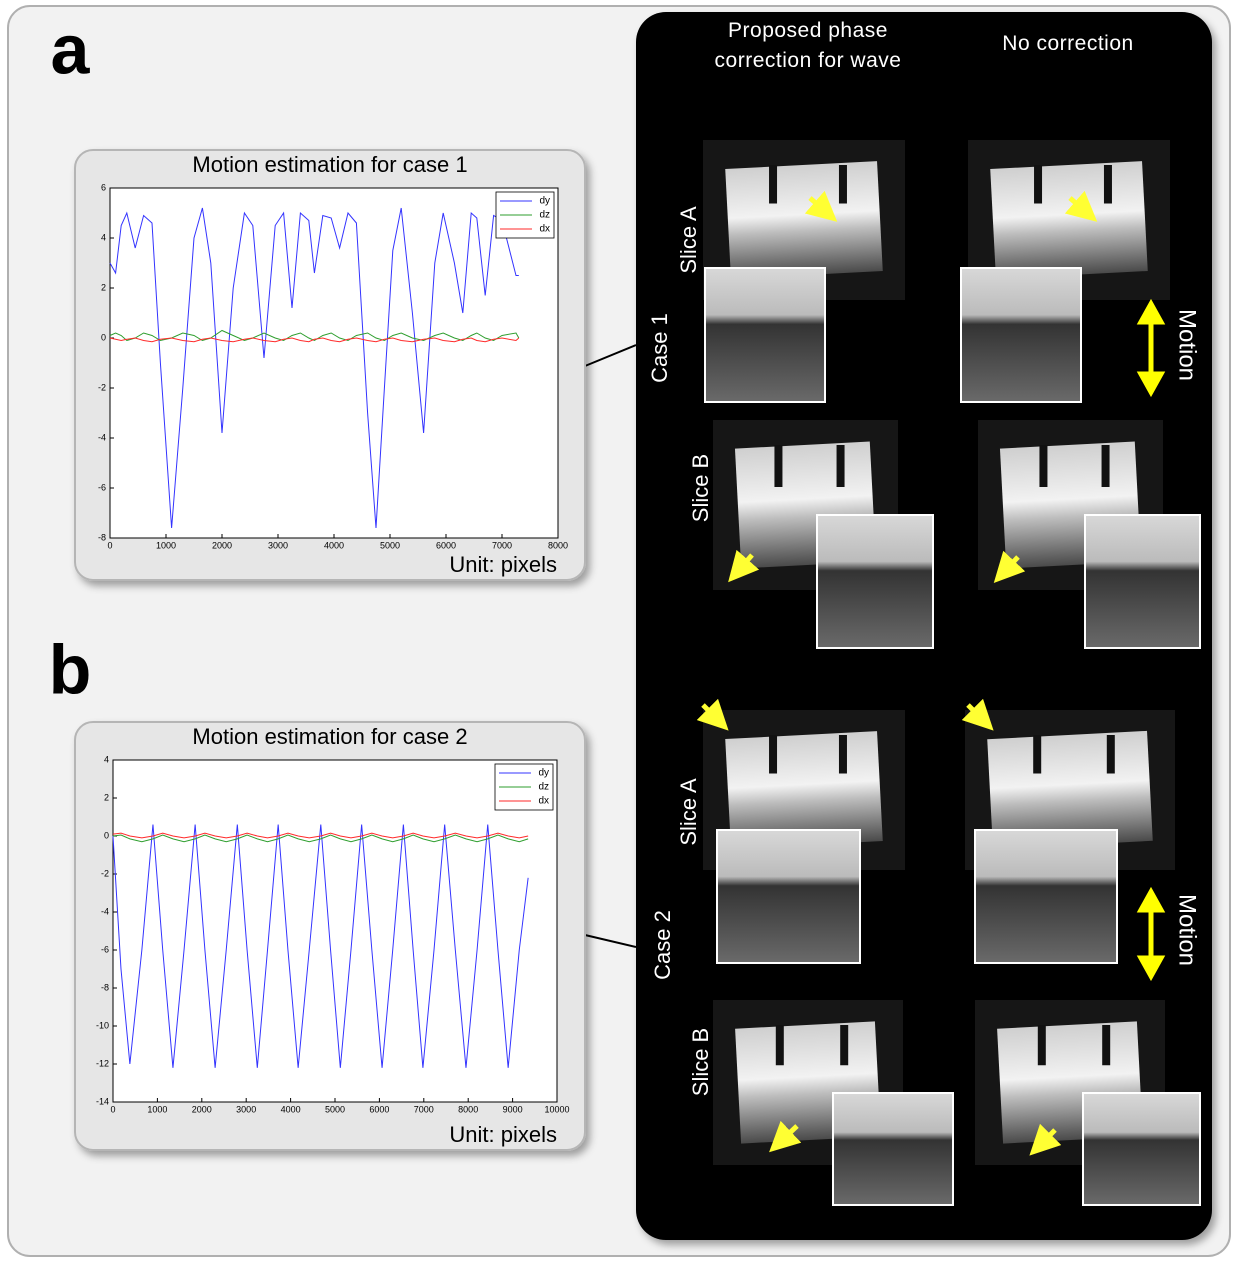 This screenshot has height=1262, width=1238. I want to click on column-header: Proposed phase correction for wave, so click(808, 45).